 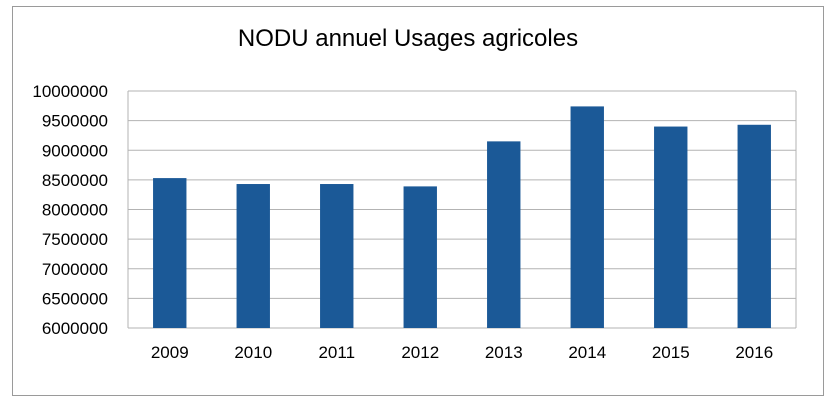 What do you see at coordinates (75, 239) in the screenshot?
I see `y-tick-label: 7500000` at bounding box center [75, 239].